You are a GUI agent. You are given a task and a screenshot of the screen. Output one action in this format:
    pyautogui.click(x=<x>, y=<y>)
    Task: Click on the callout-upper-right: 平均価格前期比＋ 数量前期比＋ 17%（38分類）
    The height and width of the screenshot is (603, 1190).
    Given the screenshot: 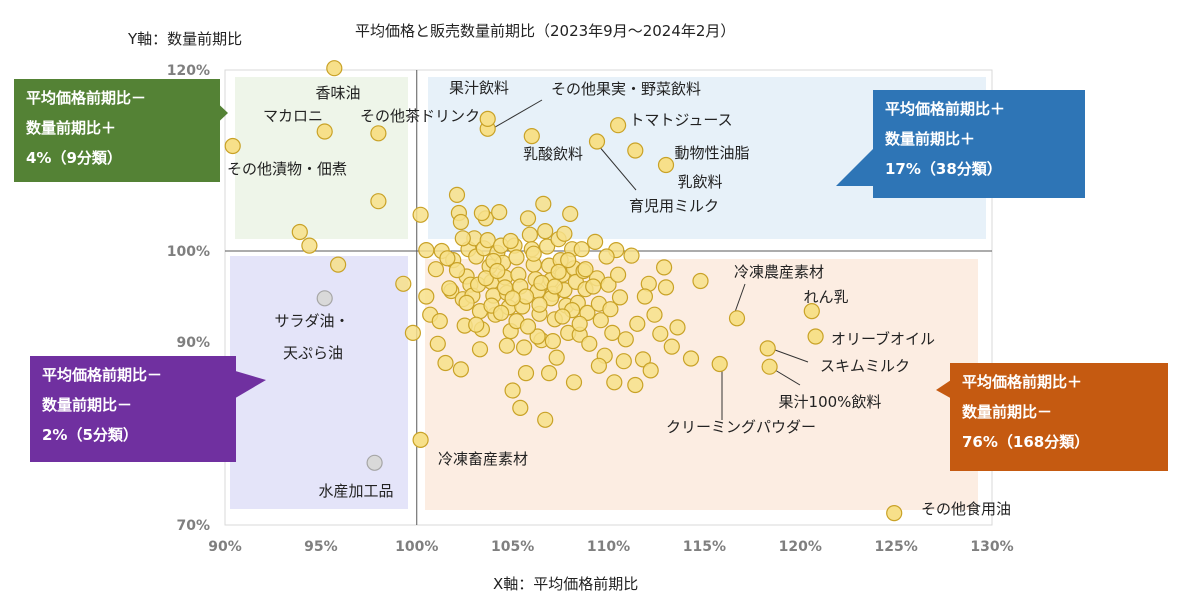 What is the action you would take?
    pyautogui.click(x=979, y=144)
    